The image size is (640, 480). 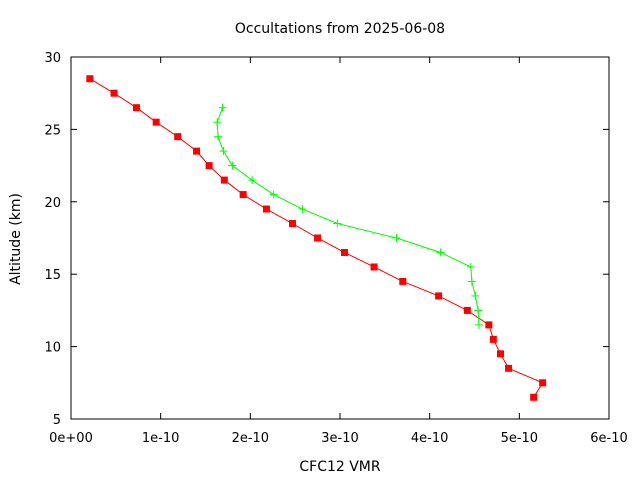 I want to click on x-tick-label: 4e-10, so click(x=430, y=438).